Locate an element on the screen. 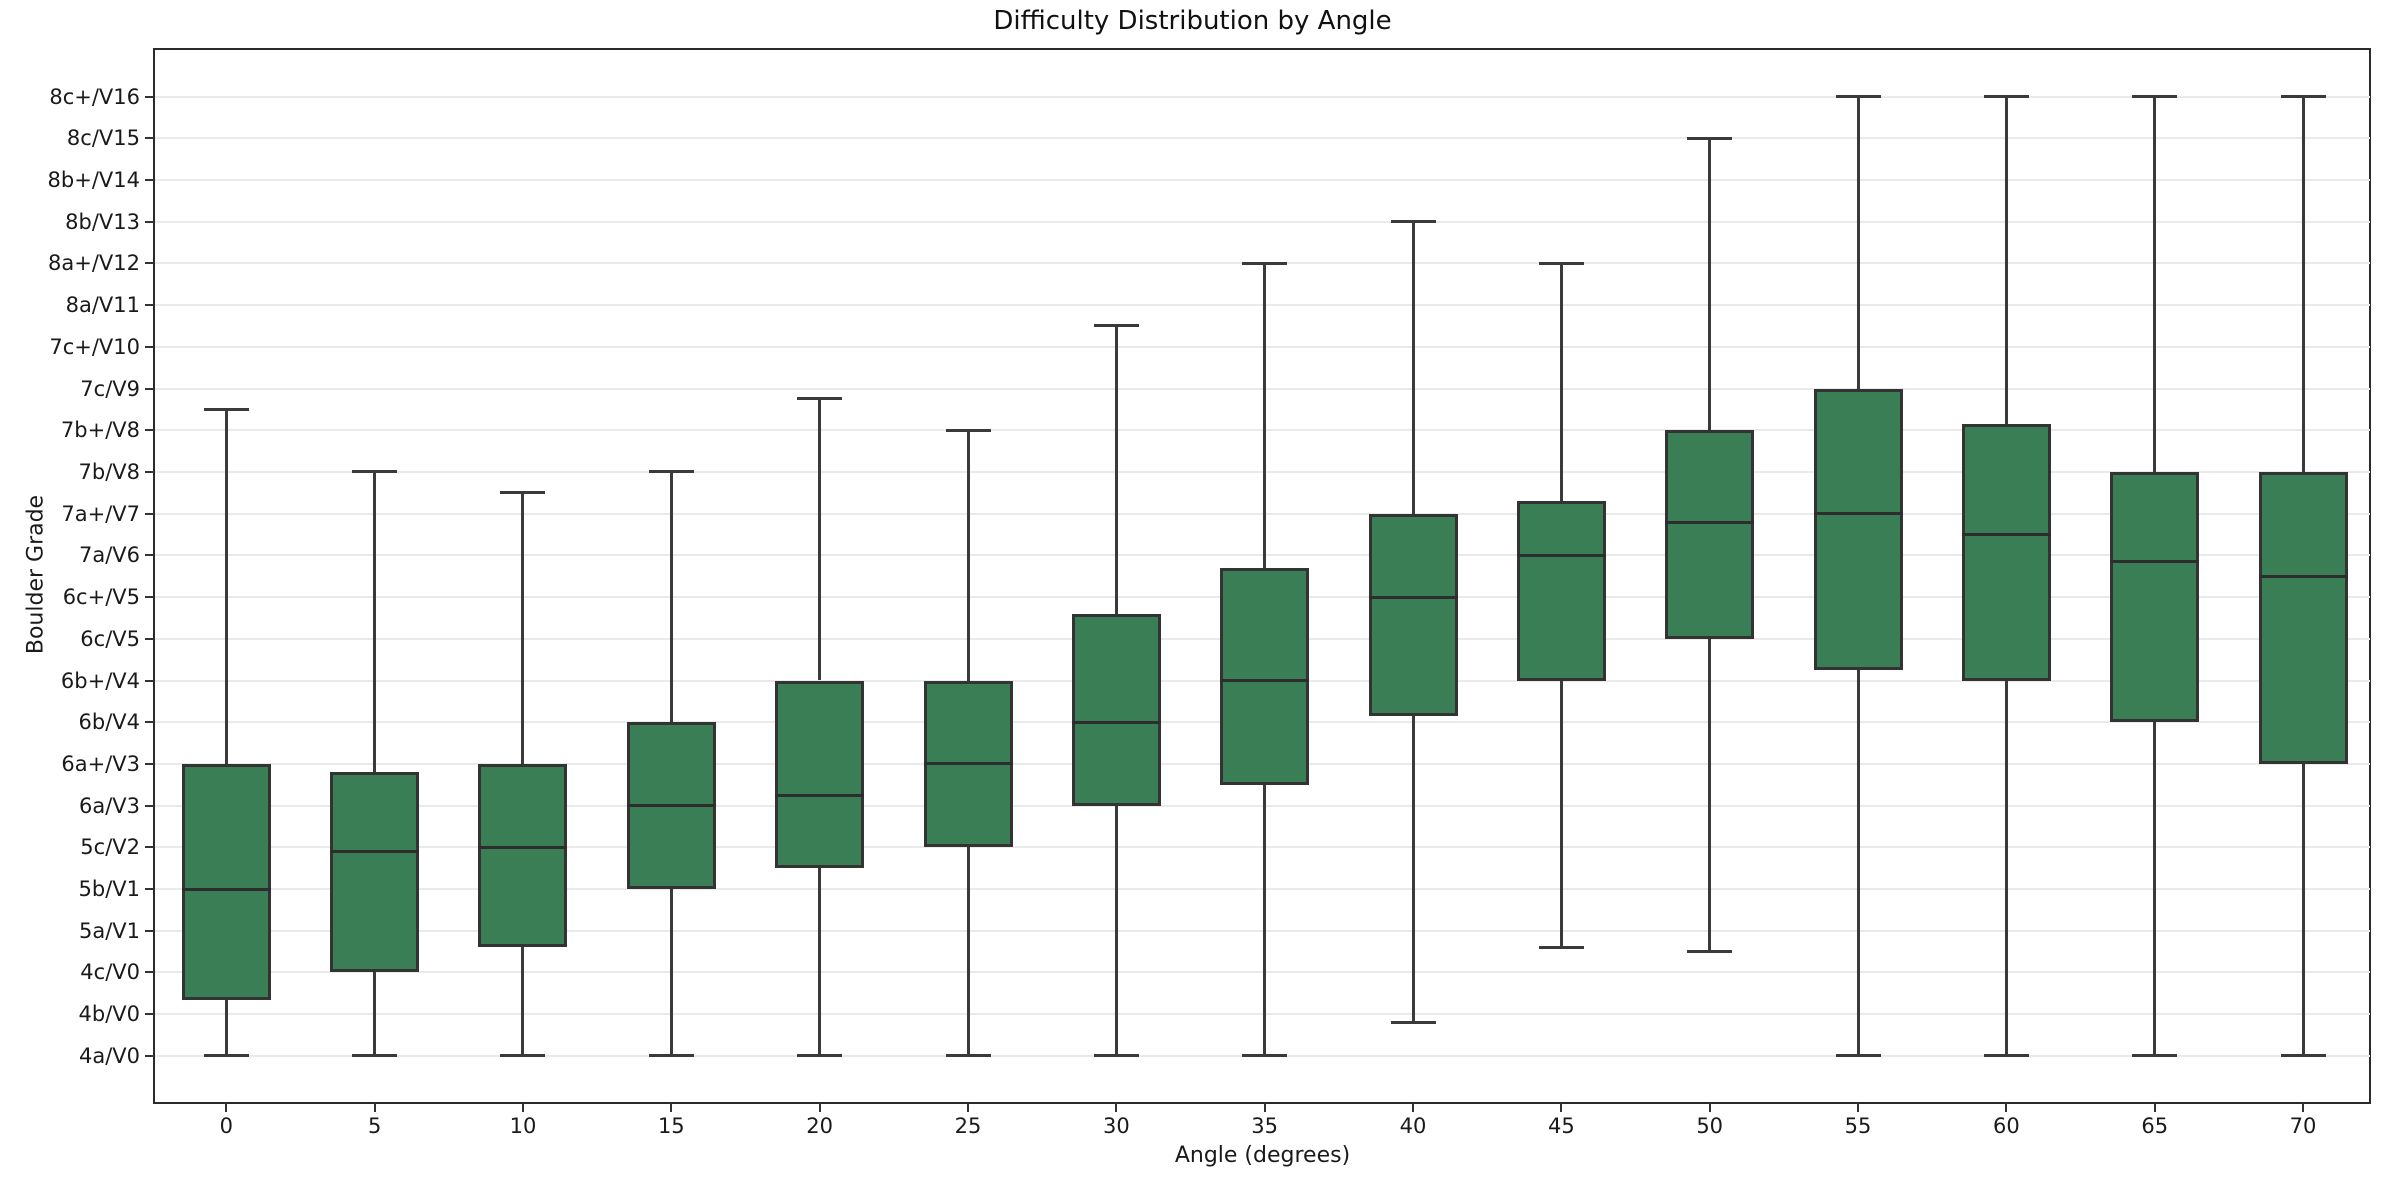 The image size is (2385, 1184). y-tick-label: 7c/V9 is located at coordinates (110, 388).